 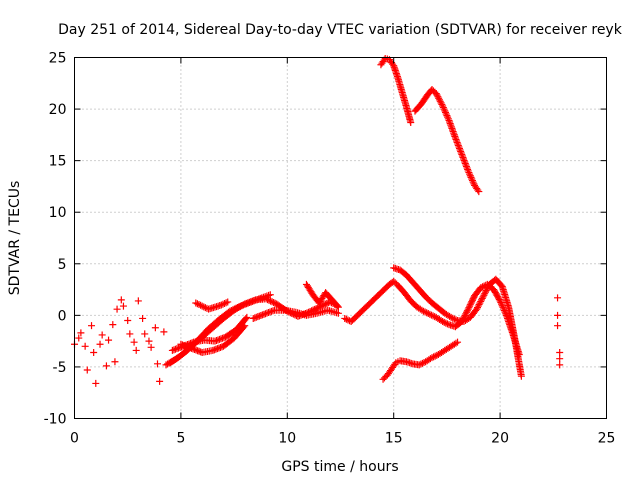 I want to click on y-tick-label: -5, so click(x=60, y=368).